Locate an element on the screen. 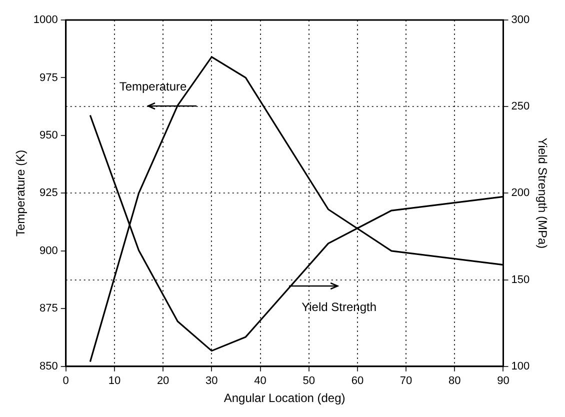 The image size is (565, 417). y-tick-label: 850 is located at coordinates (49, 366).